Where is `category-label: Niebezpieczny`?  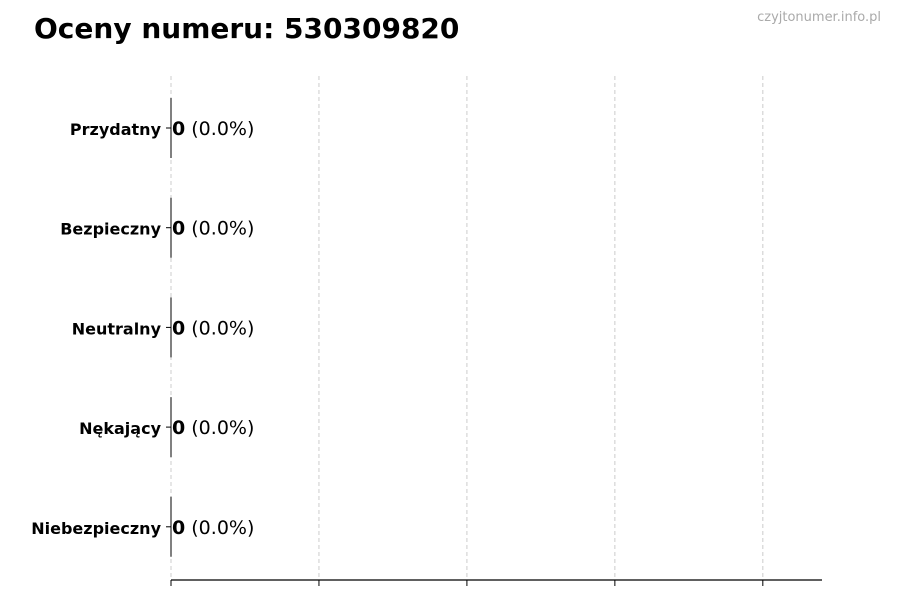
category-label: Niebezpieczny is located at coordinates (96, 528).